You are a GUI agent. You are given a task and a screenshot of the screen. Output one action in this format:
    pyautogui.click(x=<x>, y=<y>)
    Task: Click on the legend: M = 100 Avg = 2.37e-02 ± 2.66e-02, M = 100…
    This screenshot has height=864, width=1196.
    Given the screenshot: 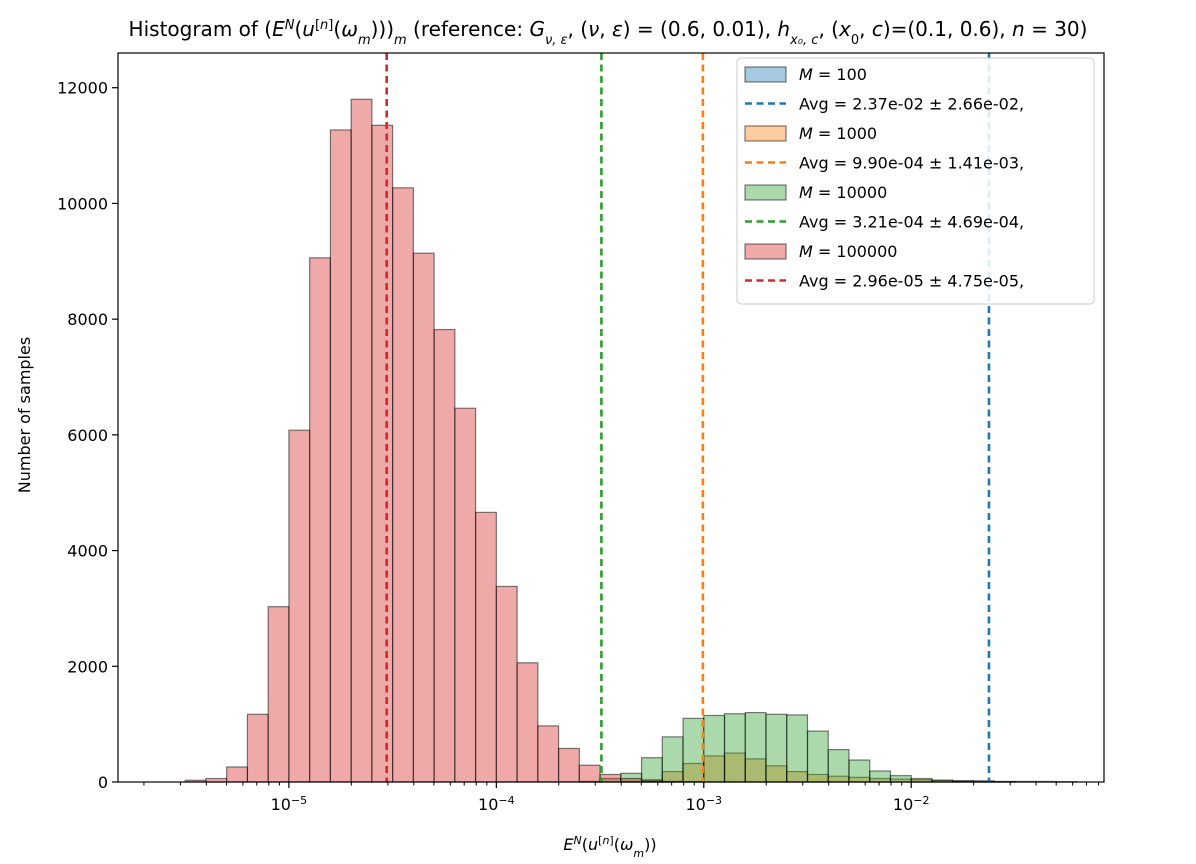 What is the action you would take?
    pyautogui.click(x=915, y=181)
    